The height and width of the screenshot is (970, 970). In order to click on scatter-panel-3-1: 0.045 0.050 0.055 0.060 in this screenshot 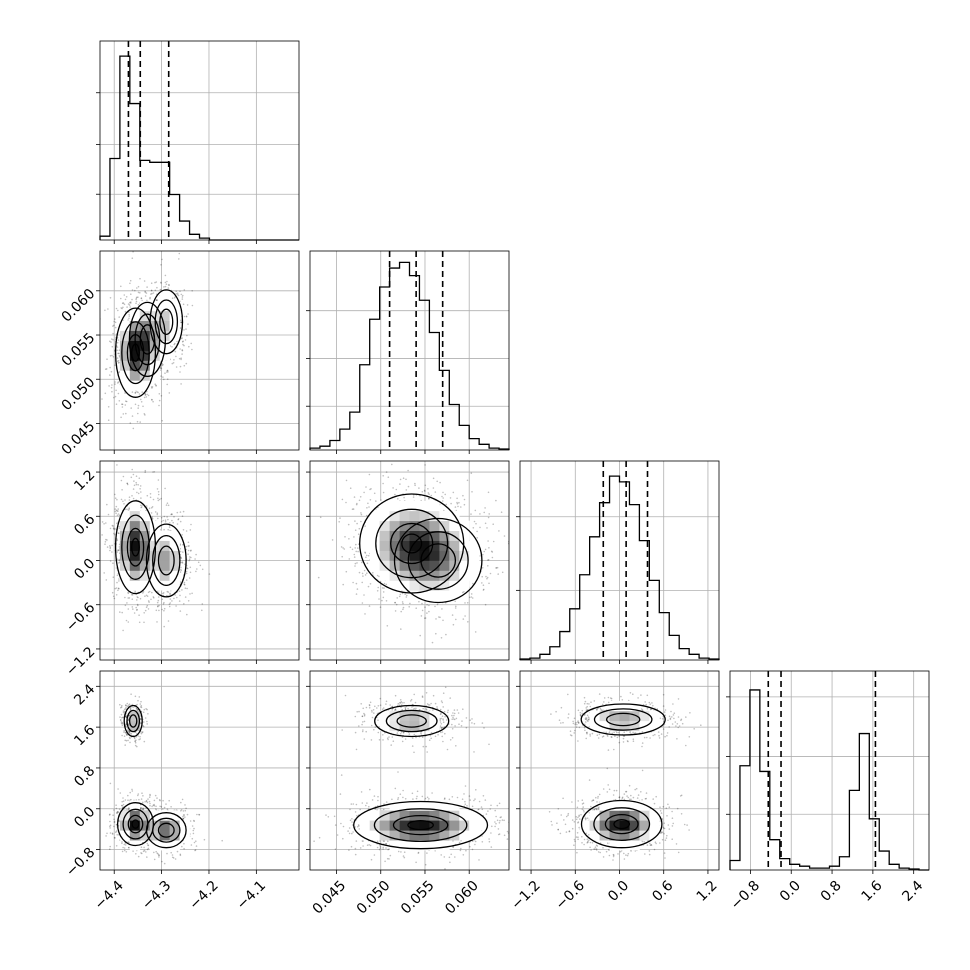, I will do `click(408, 794)`.